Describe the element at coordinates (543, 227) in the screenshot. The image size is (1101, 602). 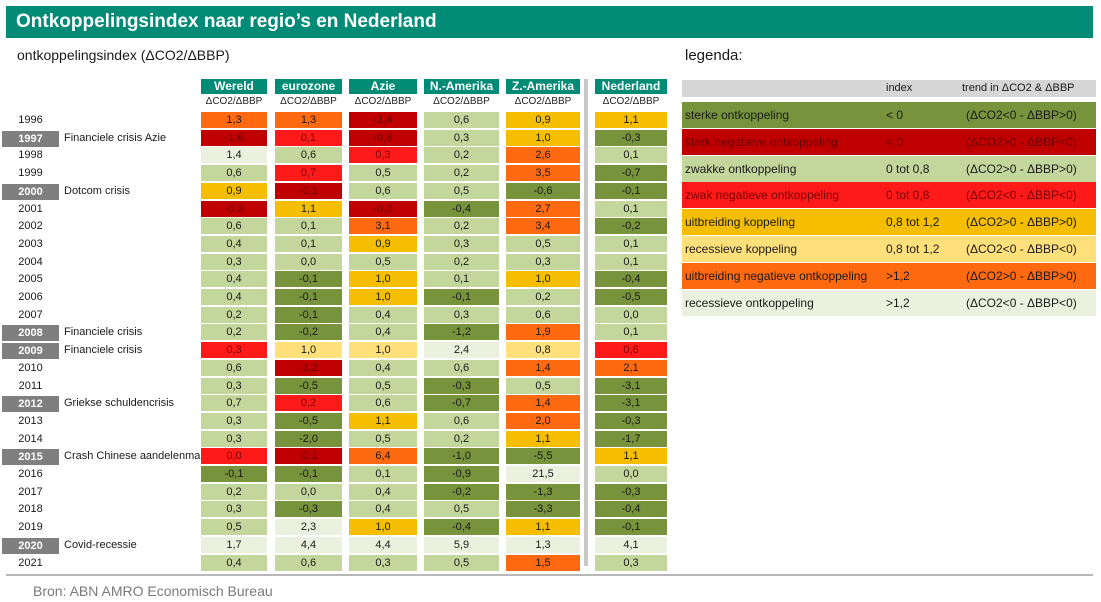
I see `data-cell: 3,4` at that location.